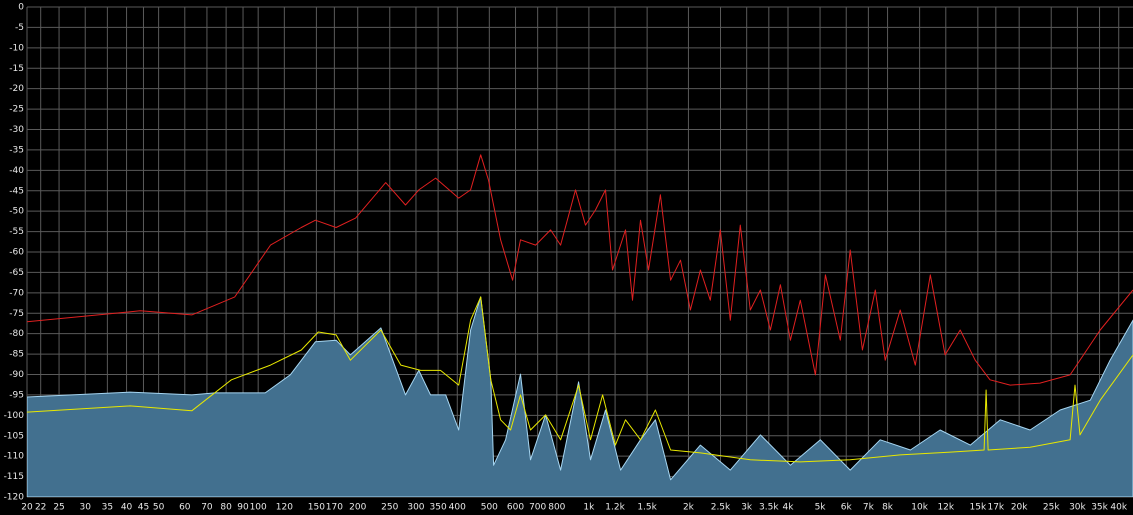 The image size is (1133, 515). What do you see at coordinates (127, 508) in the screenshot?
I see `x-tick-label: 40` at bounding box center [127, 508].